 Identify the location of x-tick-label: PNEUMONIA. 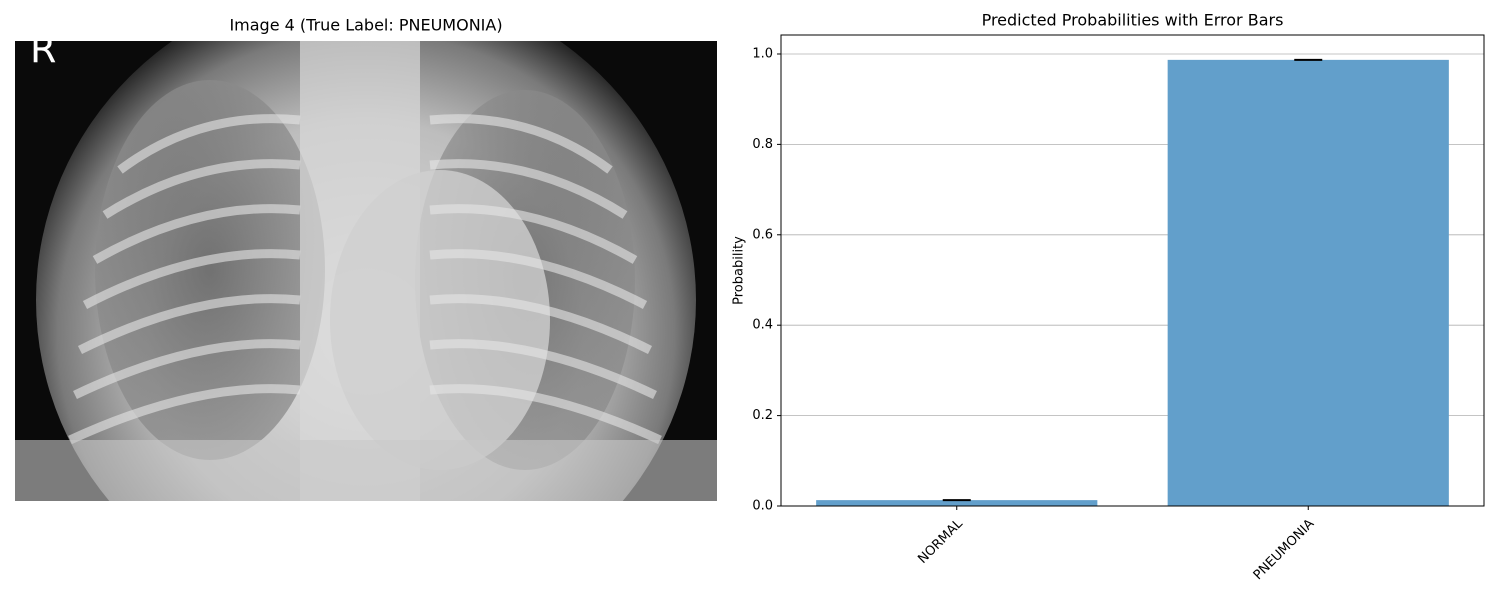
(1284, 549).